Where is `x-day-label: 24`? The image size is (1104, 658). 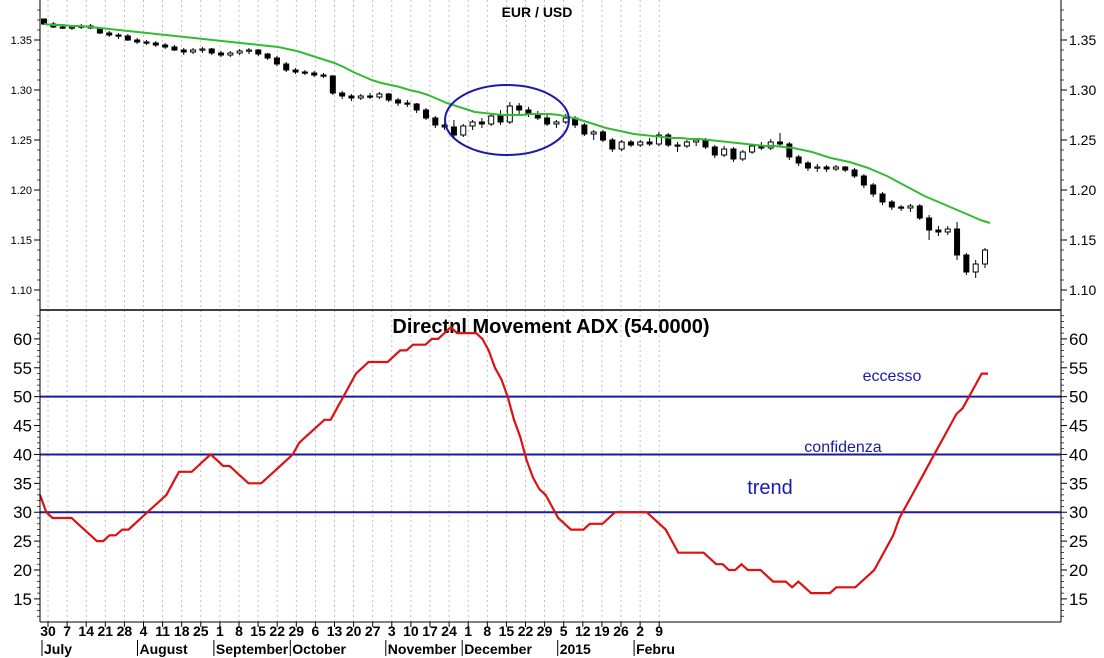 x-day-label: 24 is located at coordinates (449, 631).